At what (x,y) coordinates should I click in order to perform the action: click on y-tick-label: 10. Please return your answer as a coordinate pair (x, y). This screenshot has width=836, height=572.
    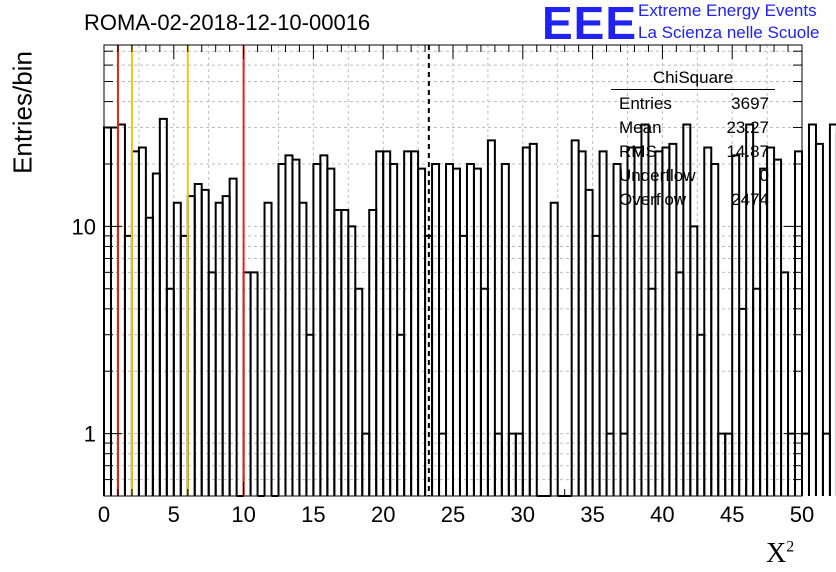
    Looking at the image, I should click on (84, 226).